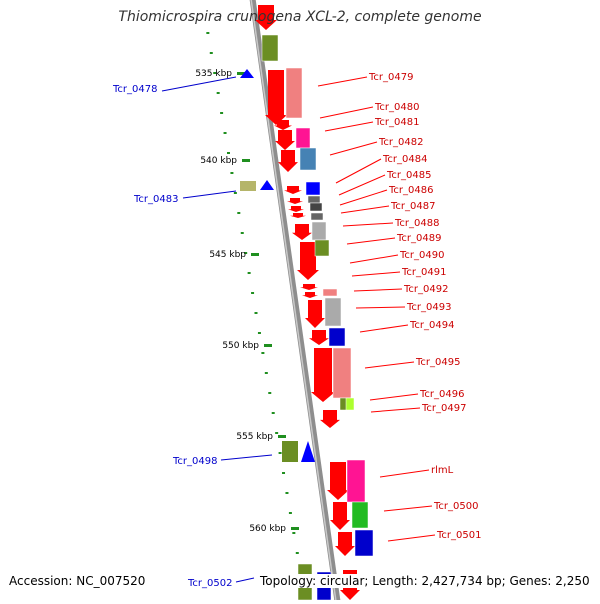 Image resolution: width=600 pixels, height=604 pixels. Describe the element at coordinates (421, 255) in the screenshot. I see `gene-label-tcr_0490: Tcr_0490` at that location.